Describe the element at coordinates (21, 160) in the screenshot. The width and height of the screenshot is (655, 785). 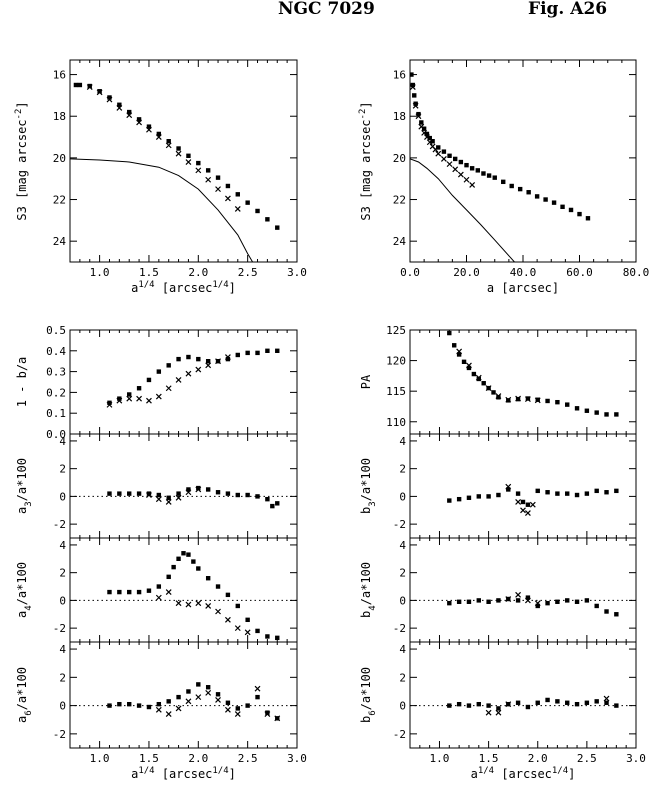
I see `y-axis-label: S3 [mag arcsec-2]` at that location.